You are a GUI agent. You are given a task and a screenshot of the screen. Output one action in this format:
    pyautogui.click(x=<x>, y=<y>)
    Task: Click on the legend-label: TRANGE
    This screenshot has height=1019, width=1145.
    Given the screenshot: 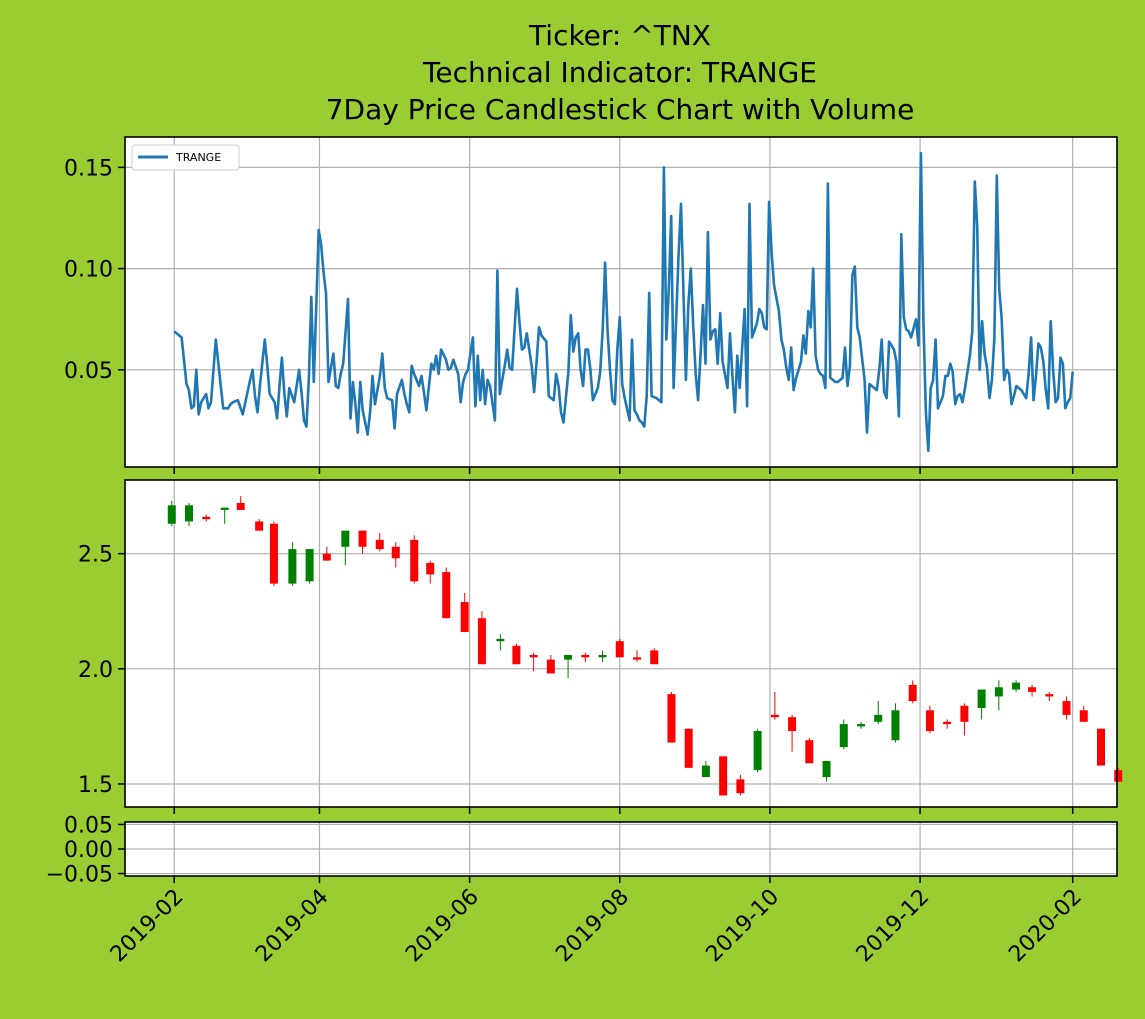 What is the action you would take?
    pyautogui.click(x=198, y=157)
    